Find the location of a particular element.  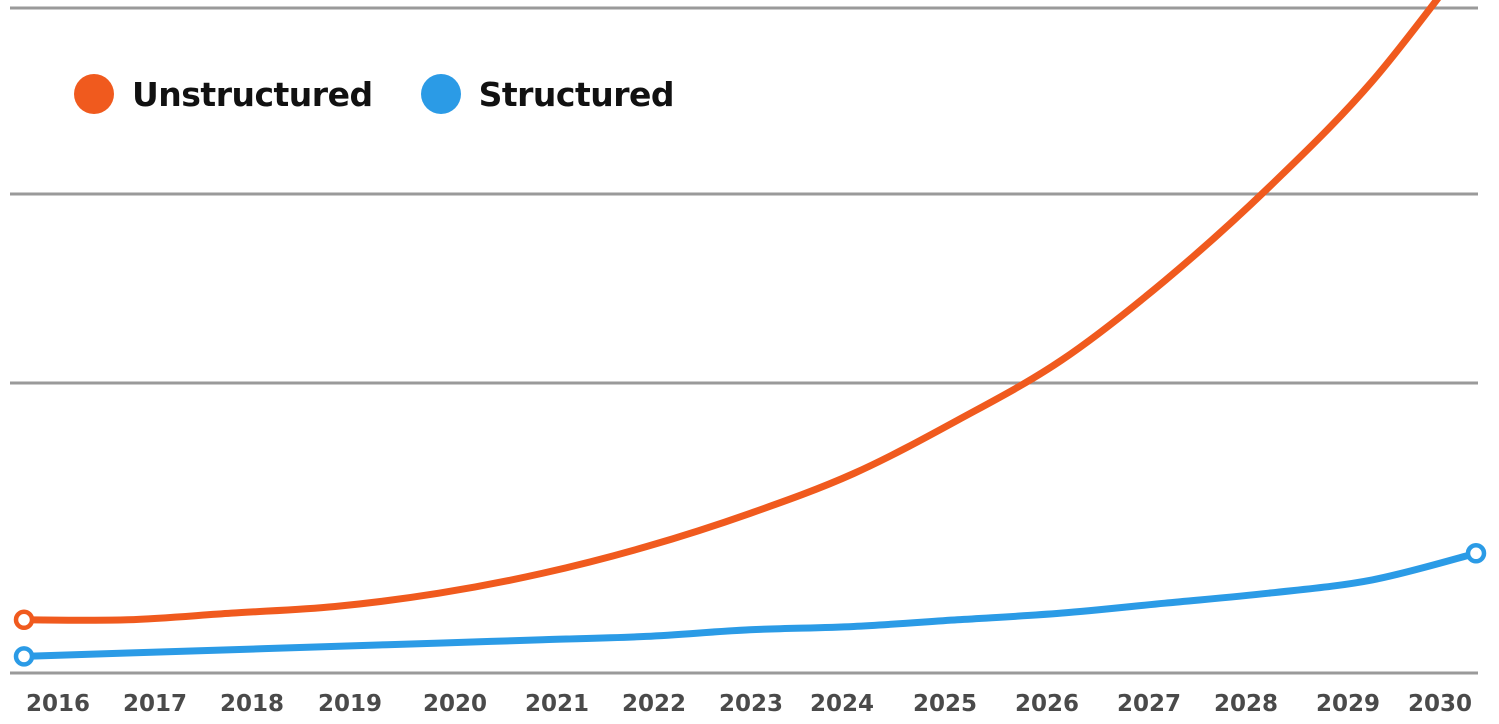

x-tick-label: 2024 is located at coordinates (842, 704).